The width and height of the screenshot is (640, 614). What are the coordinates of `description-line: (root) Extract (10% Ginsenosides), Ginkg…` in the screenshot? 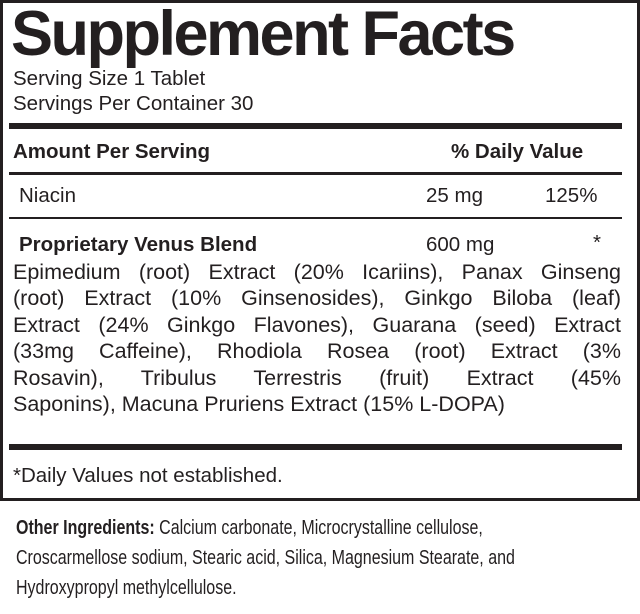 It's located at (317, 298).